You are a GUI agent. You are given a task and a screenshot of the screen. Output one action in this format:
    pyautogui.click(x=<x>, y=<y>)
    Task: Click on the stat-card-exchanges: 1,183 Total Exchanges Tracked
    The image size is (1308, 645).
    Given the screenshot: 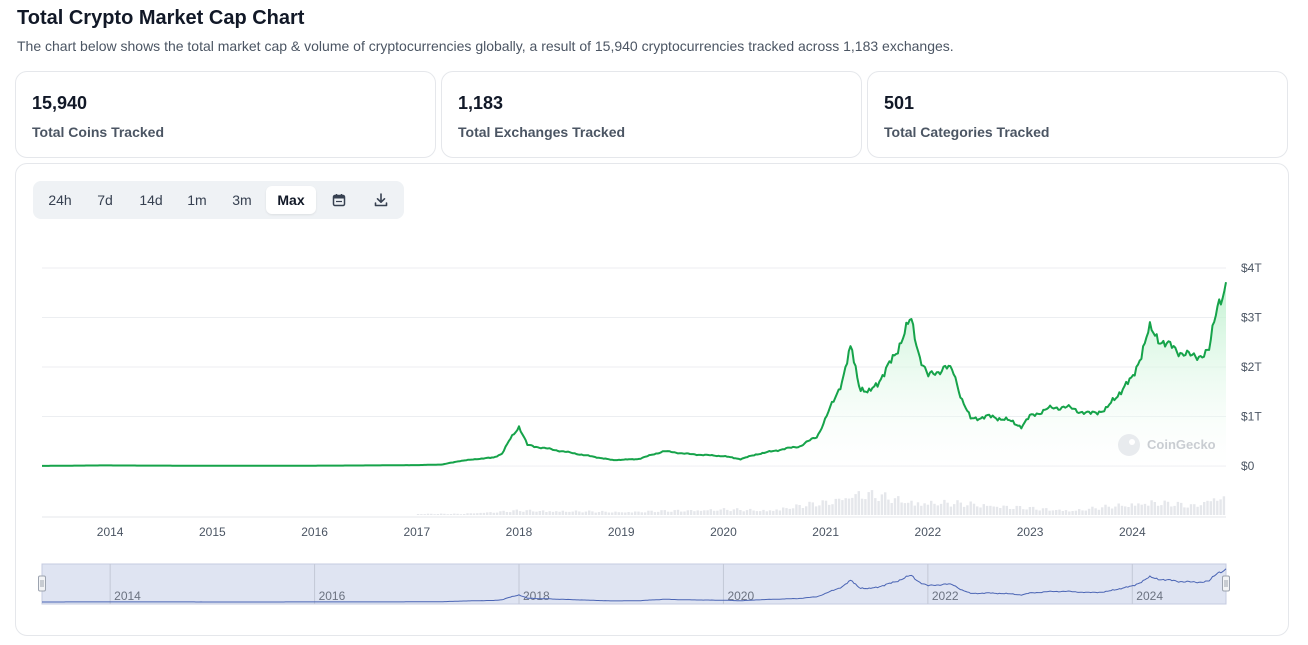 What is the action you would take?
    pyautogui.click(x=651, y=114)
    